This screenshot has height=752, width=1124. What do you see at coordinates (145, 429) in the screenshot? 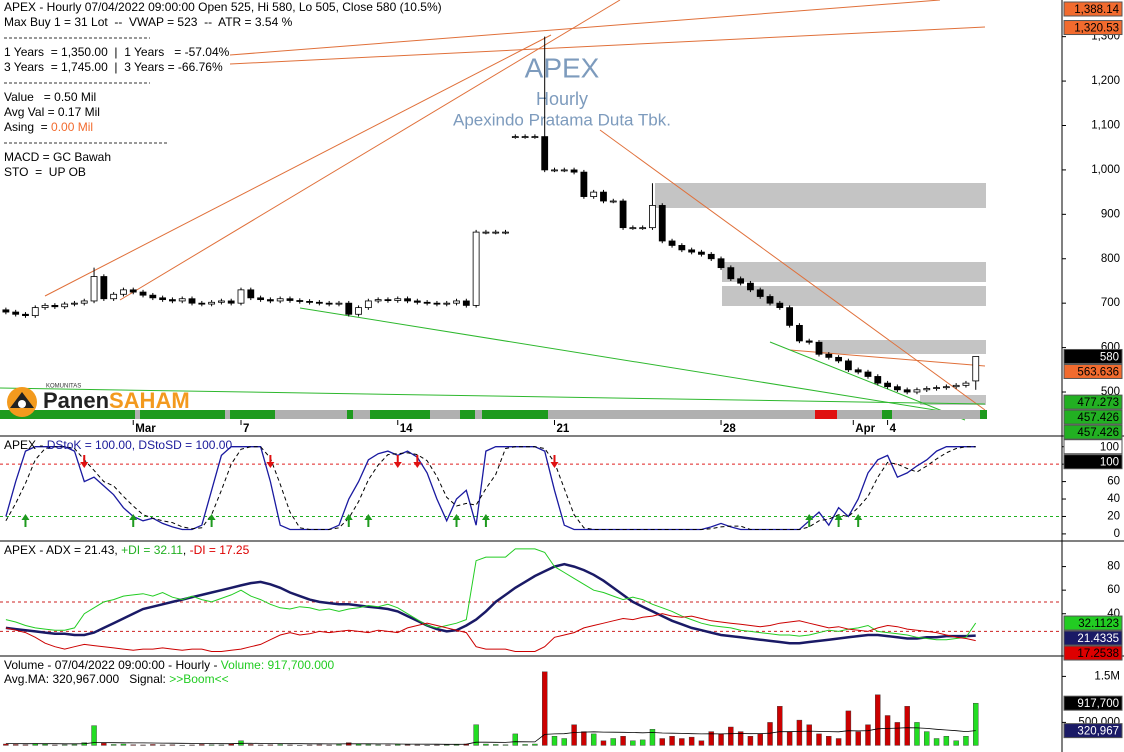
I see `x-tick-label: Mar` at bounding box center [145, 429].